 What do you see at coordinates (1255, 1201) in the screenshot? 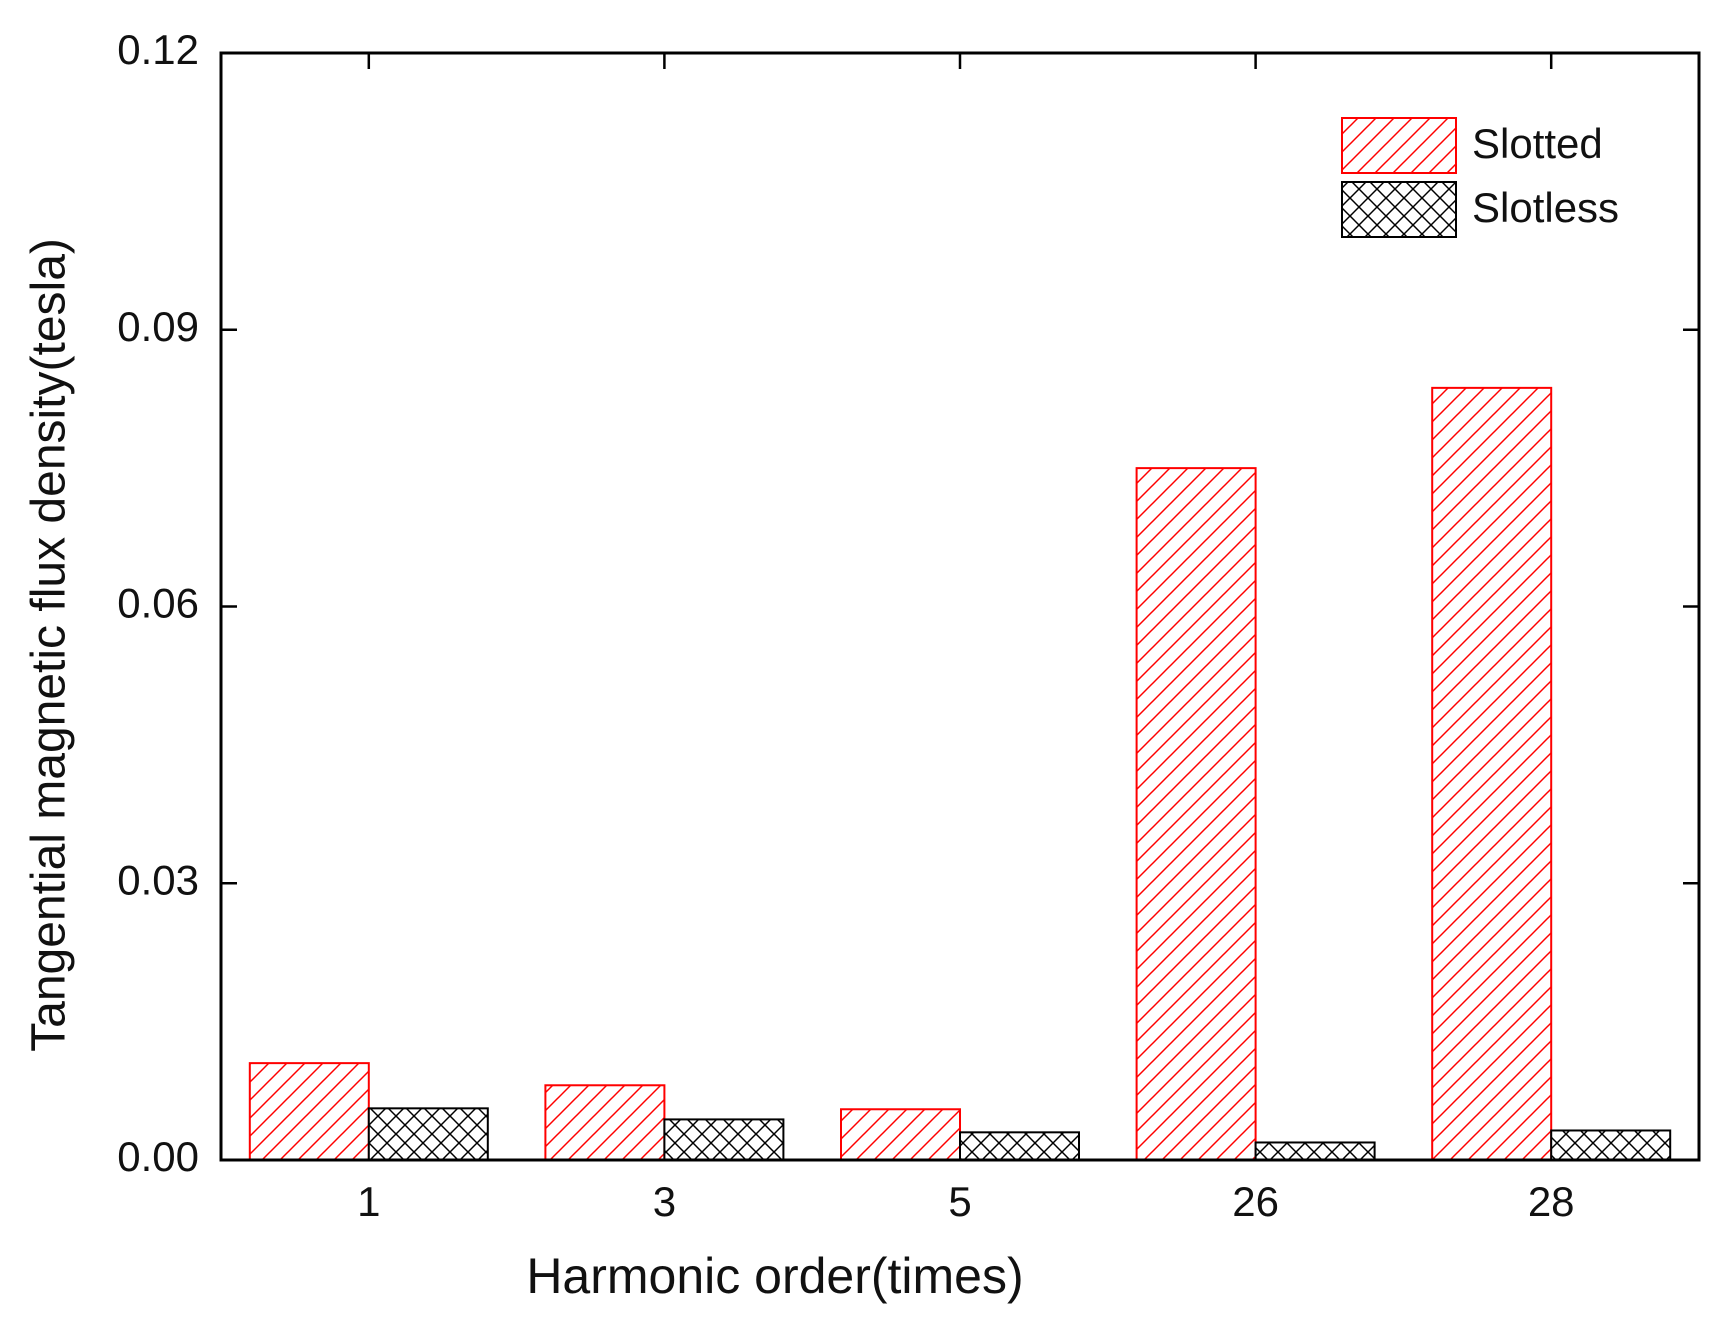
I see `x-tick-label: 26` at bounding box center [1255, 1201].